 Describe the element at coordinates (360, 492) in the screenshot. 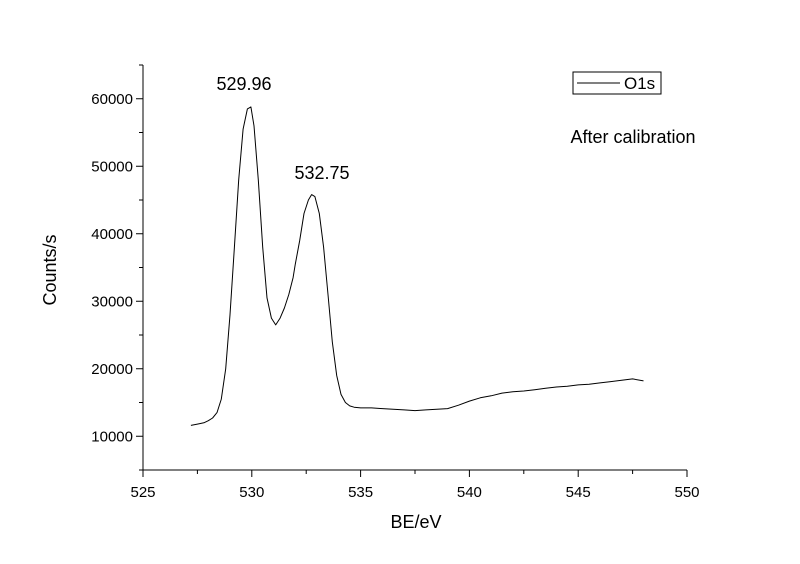

I see `x-tick-label: 535` at that location.